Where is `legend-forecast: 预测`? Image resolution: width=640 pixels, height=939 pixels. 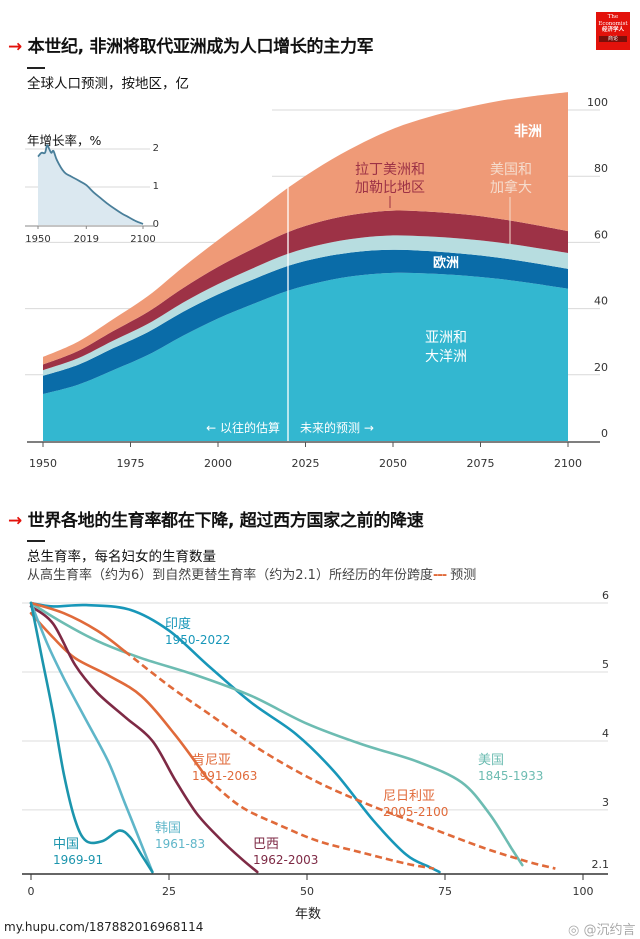
legend-forecast: 预测 is located at coordinates (463, 575).